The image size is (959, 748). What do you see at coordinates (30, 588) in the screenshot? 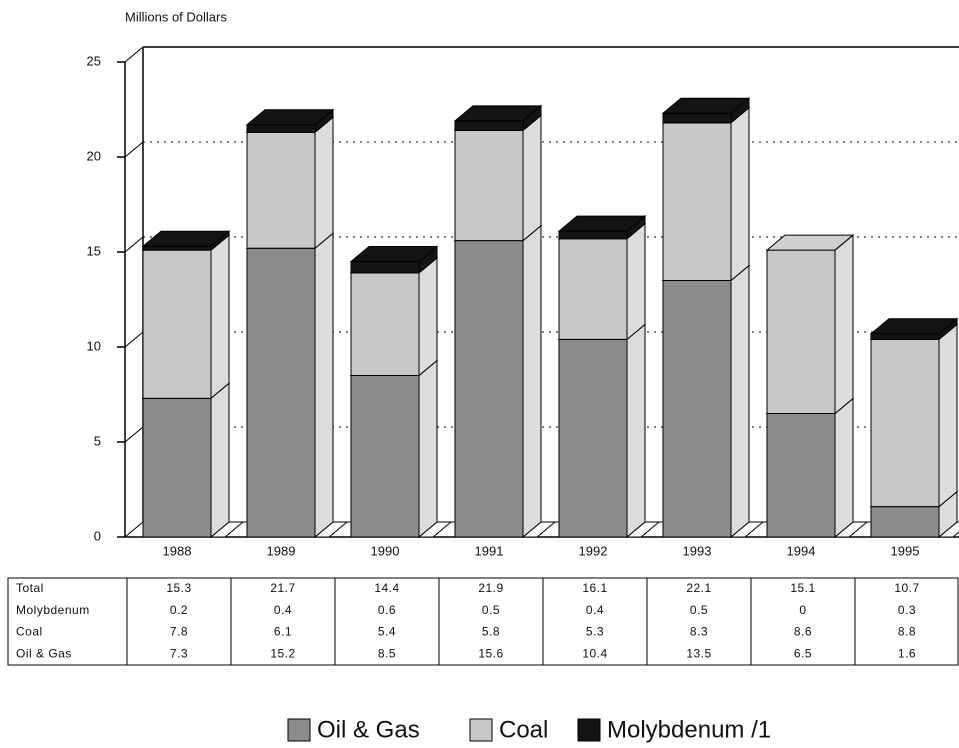
I see `table-row-label: Total` at bounding box center [30, 588].